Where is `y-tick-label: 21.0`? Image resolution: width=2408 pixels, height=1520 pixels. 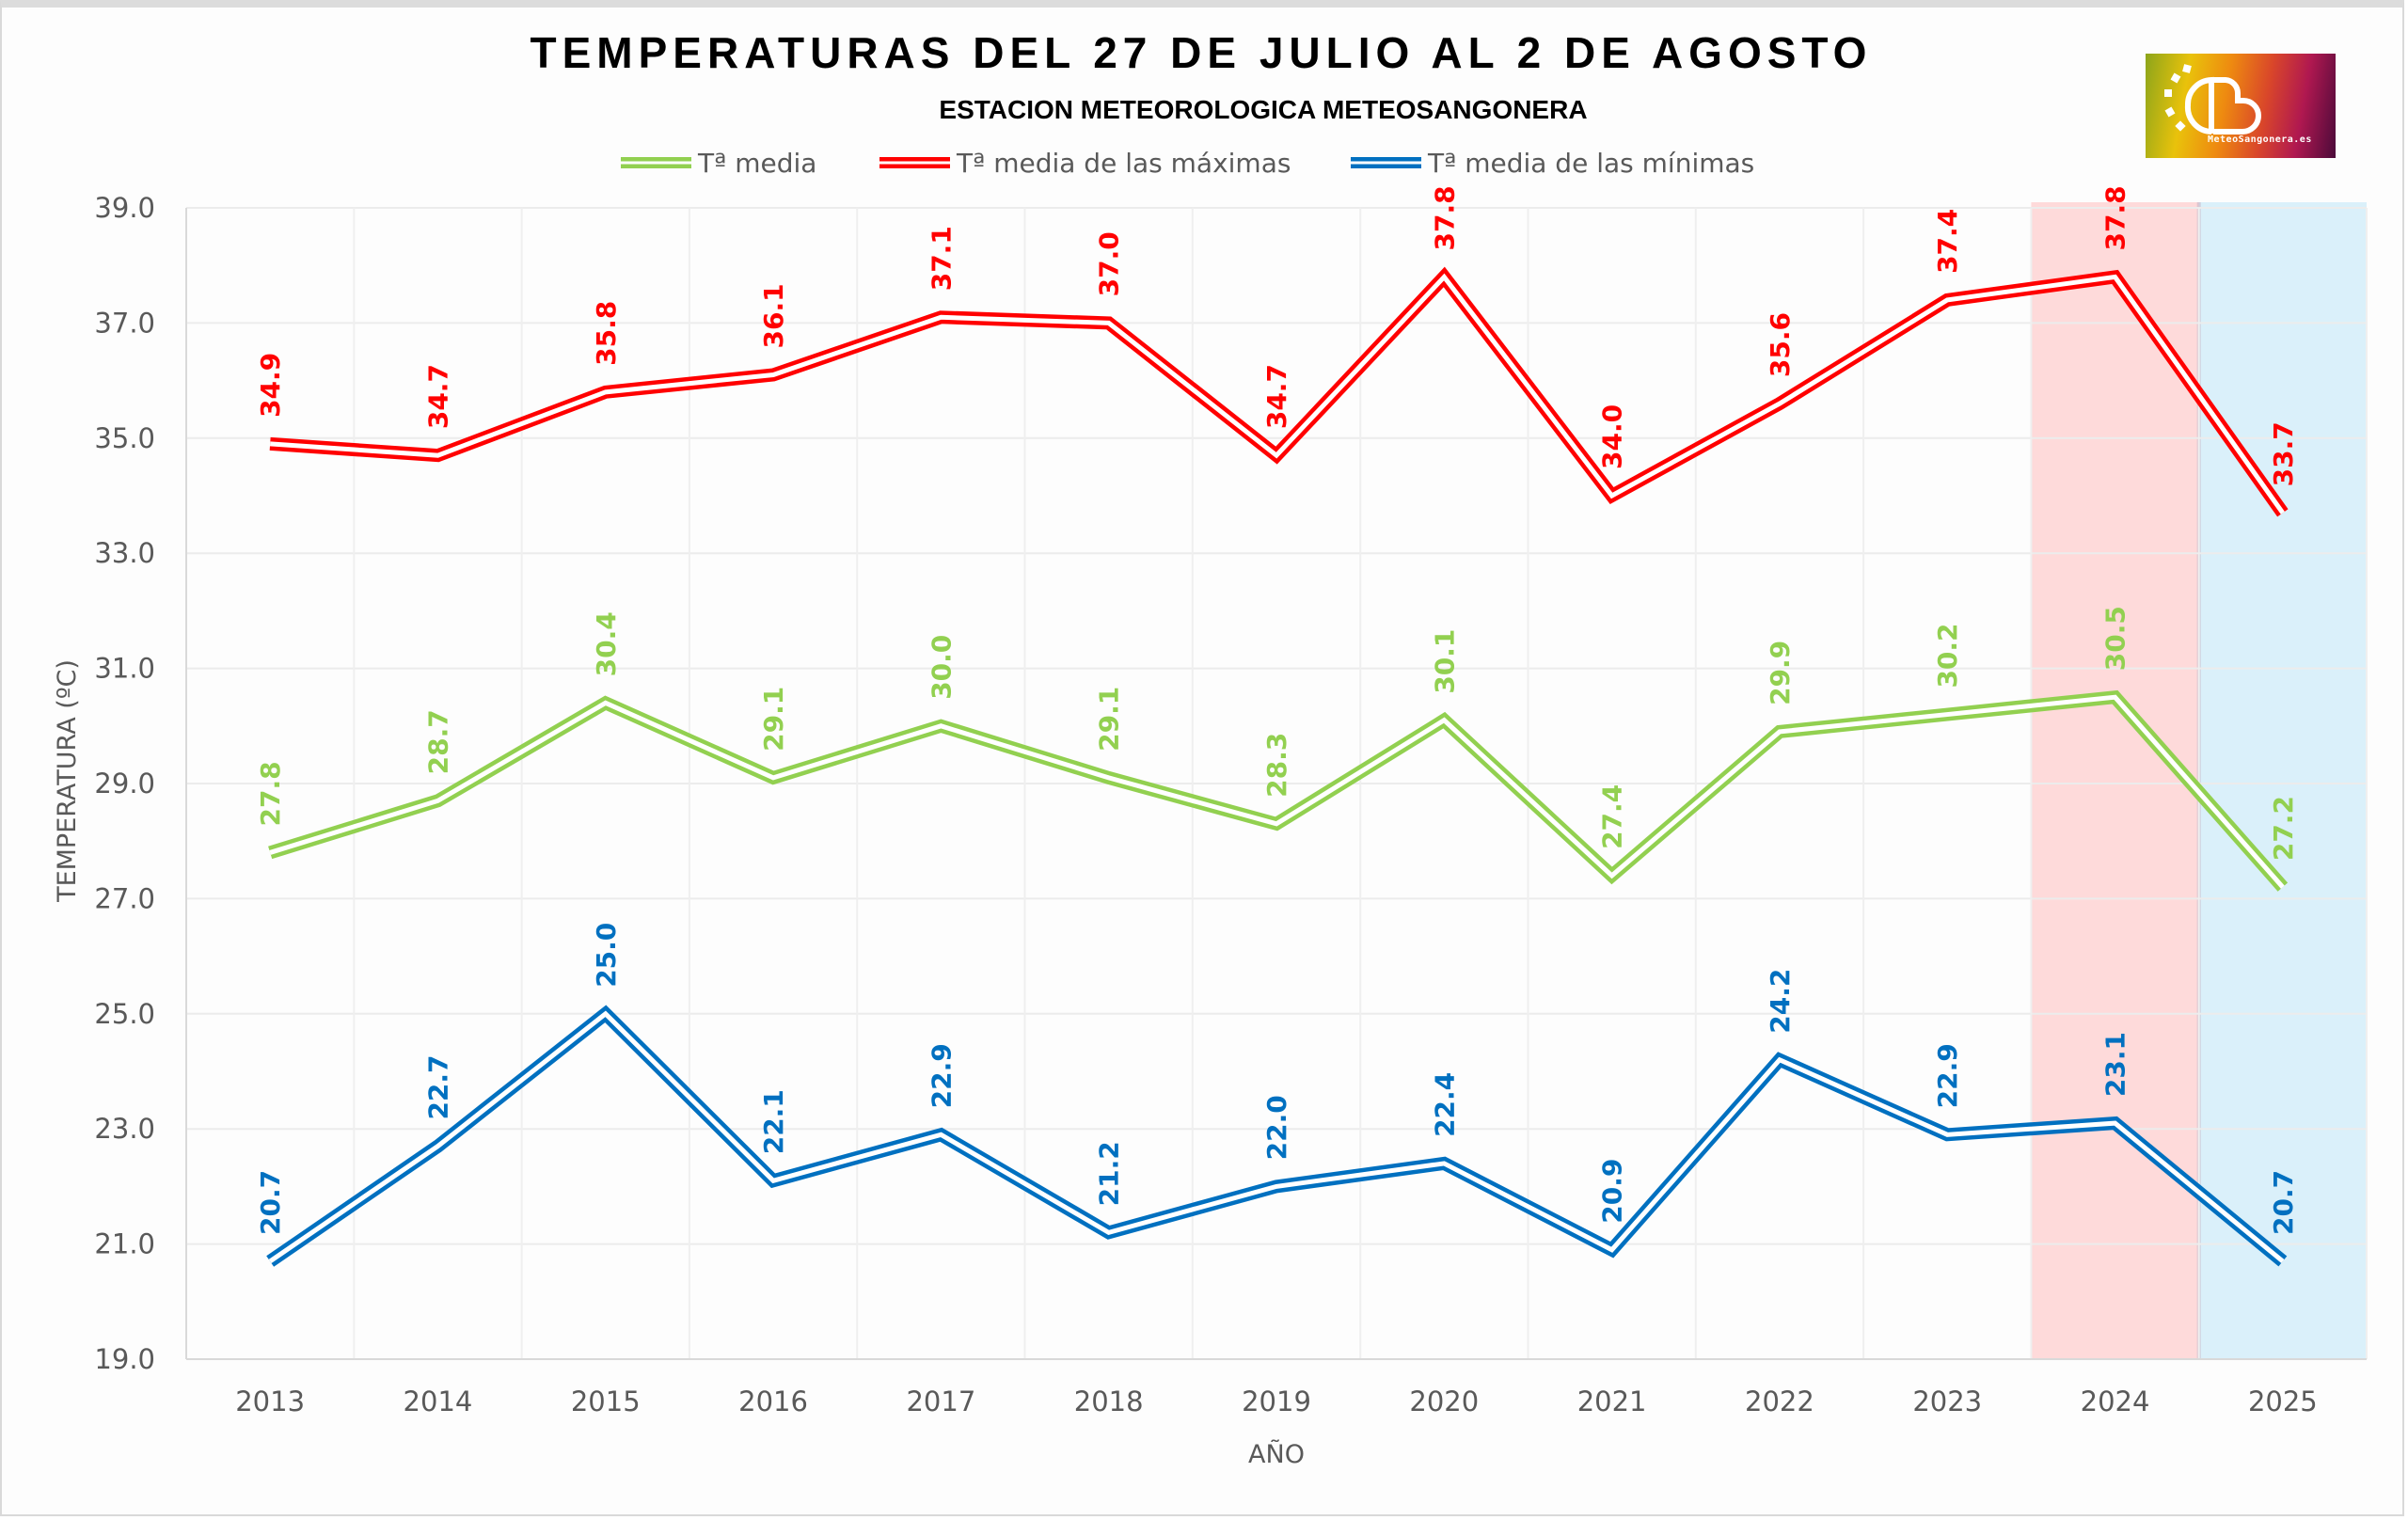 y-tick-label: 21.0 is located at coordinates (125, 1244).